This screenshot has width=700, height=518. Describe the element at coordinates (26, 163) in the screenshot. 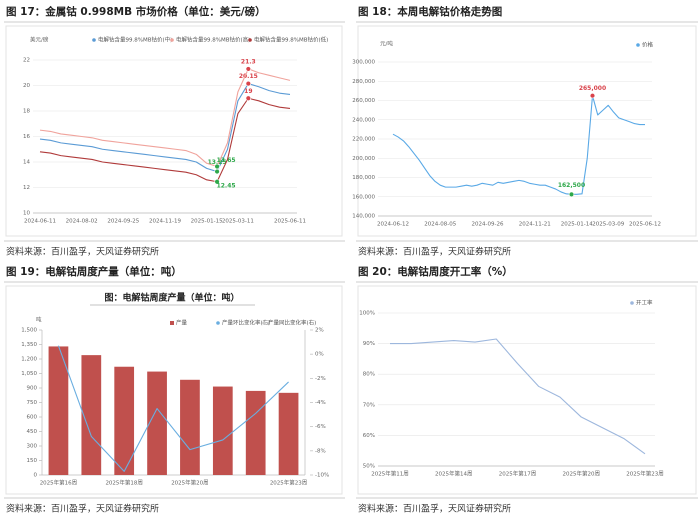

I see `y-tick-label: 14` at that location.